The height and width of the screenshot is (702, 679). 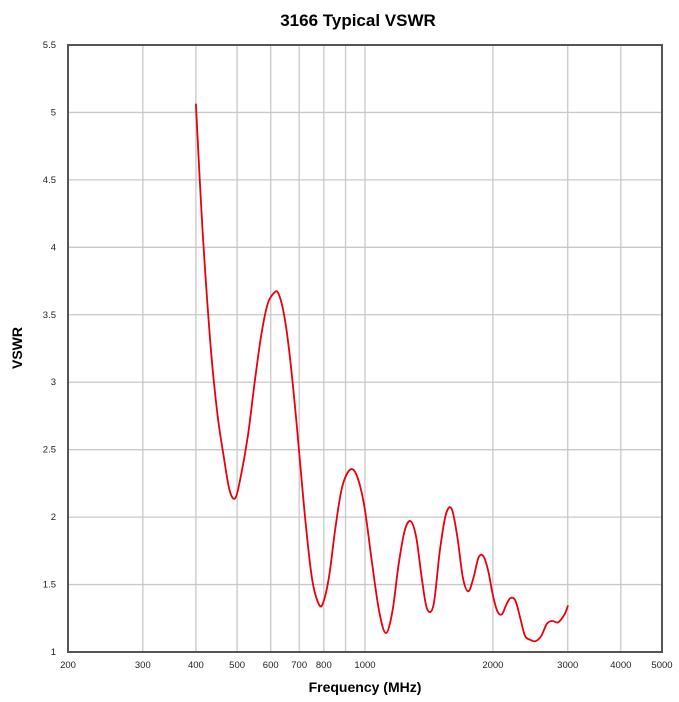 I want to click on y-tick-labels: 1 1.5 2 2.5 3 3.5 4 4.5 5 5.5, so click(x=49, y=349).